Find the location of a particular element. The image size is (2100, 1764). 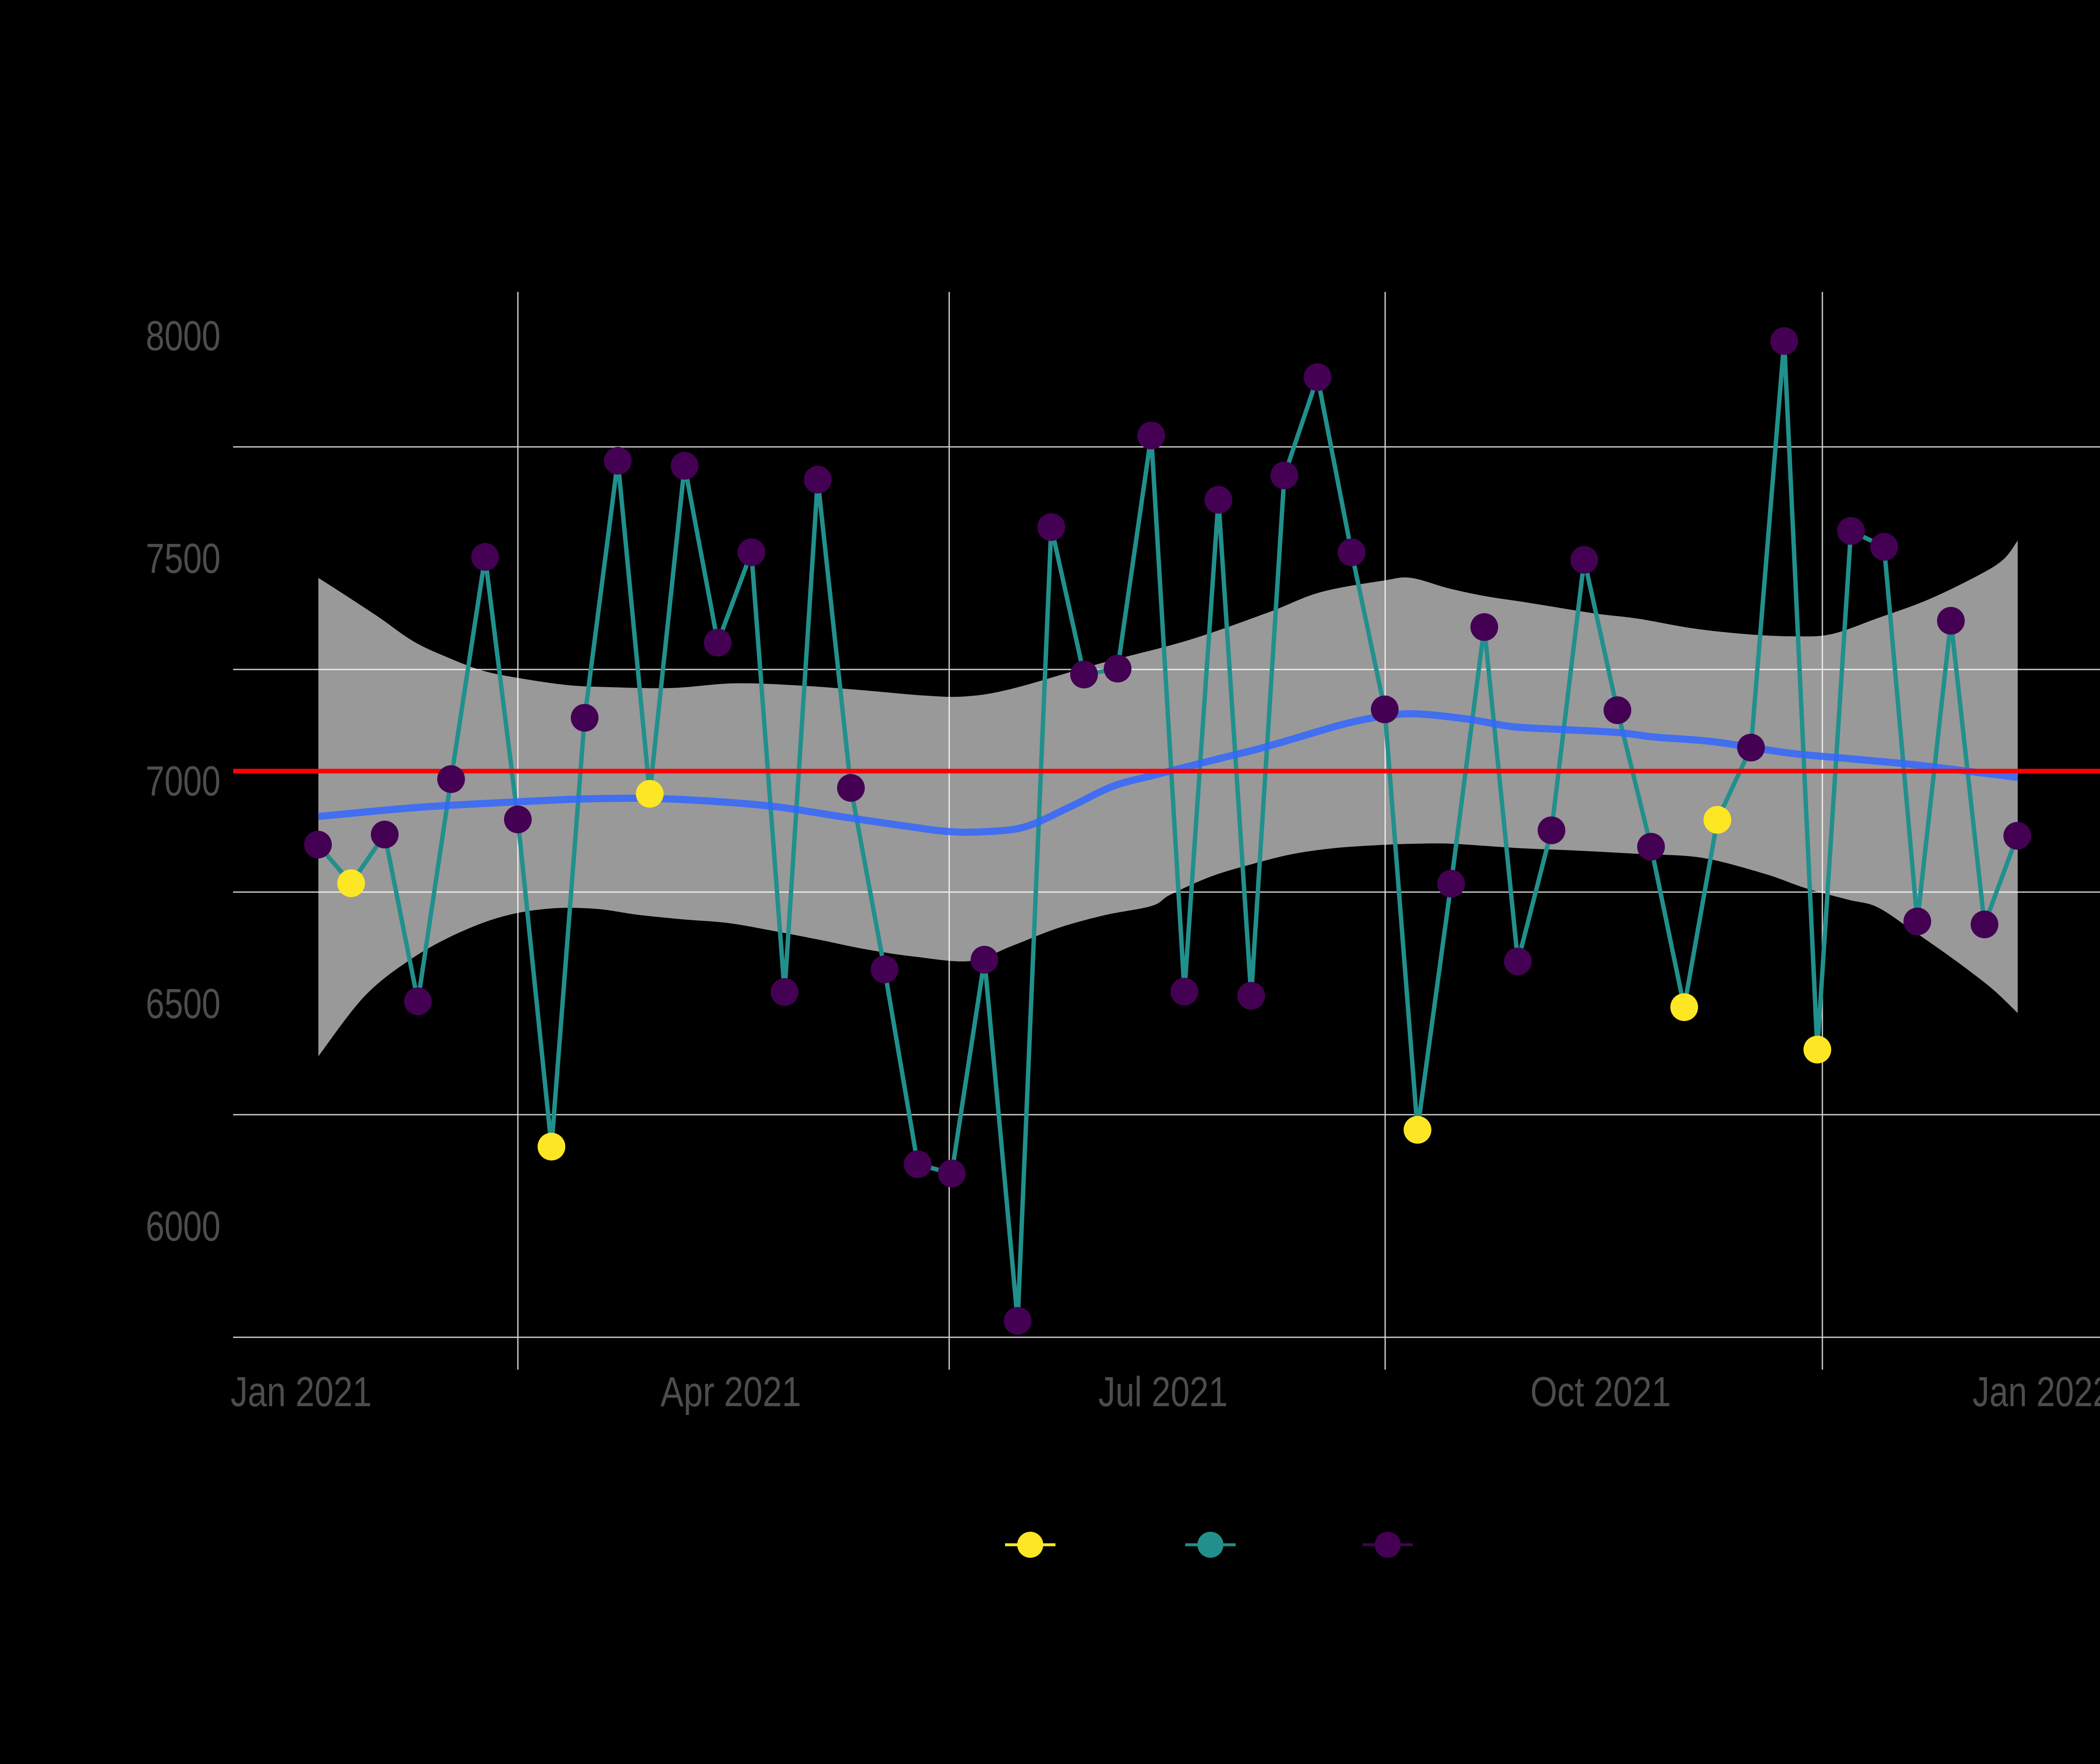

svg-text: 7000 is located at coordinates (183, 781).